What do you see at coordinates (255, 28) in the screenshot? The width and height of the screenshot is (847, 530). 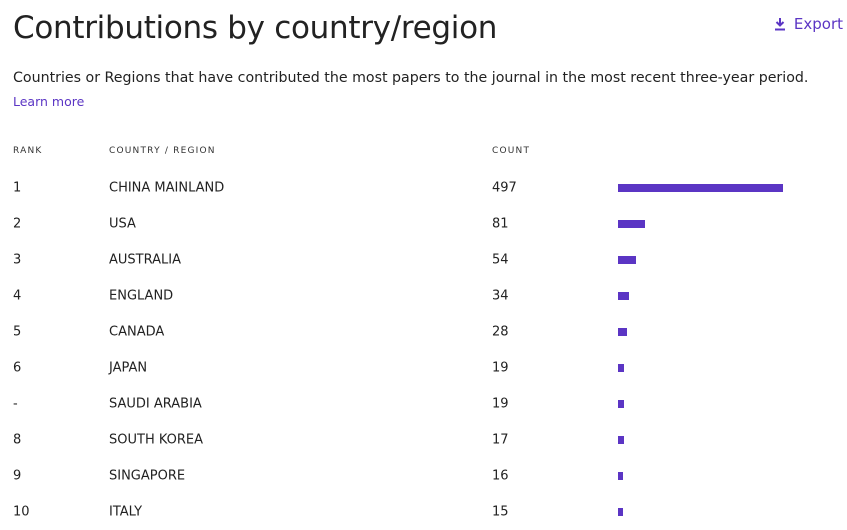 I see `title: Contributions by country/region` at bounding box center [255, 28].